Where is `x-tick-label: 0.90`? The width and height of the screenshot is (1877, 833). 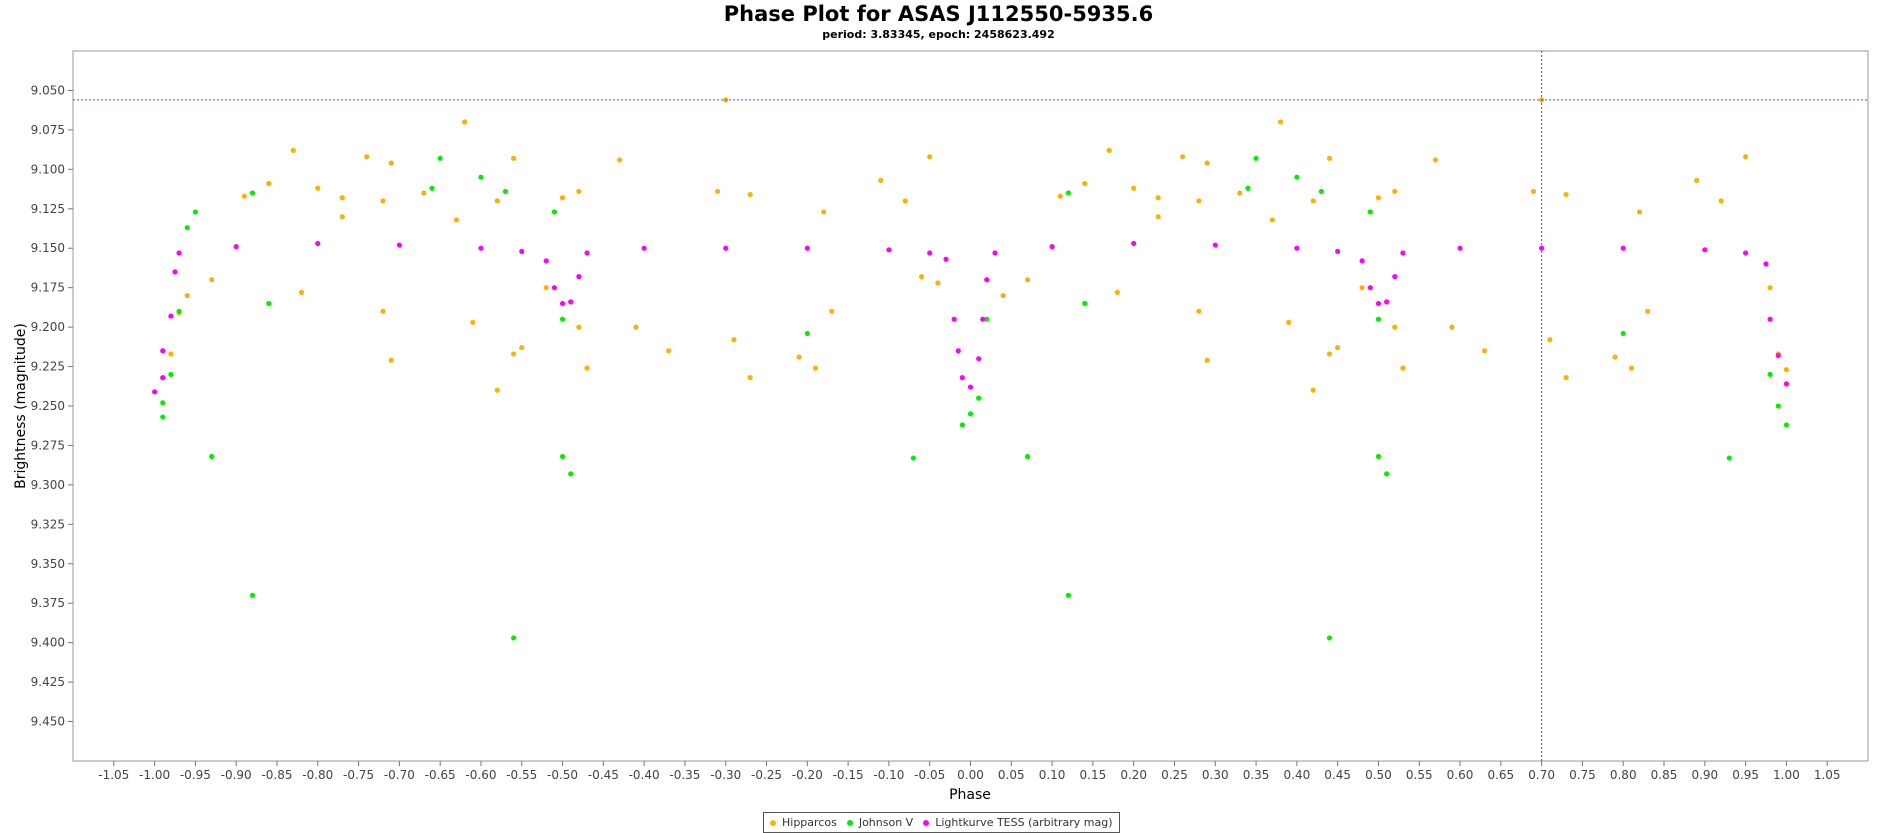
x-tick-label: 0.90 is located at coordinates (1704, 775).